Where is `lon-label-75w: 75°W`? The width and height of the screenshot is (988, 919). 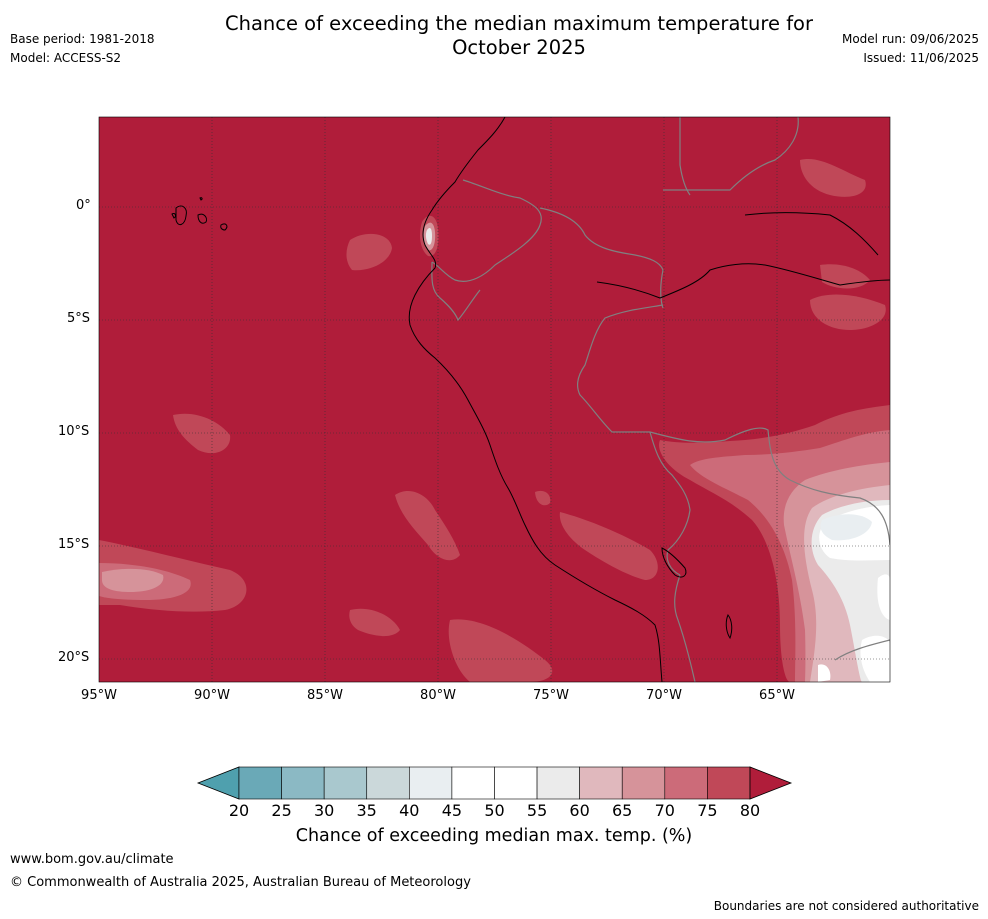 lon-label-75w: 75°W is located at coordinates (551, 695).